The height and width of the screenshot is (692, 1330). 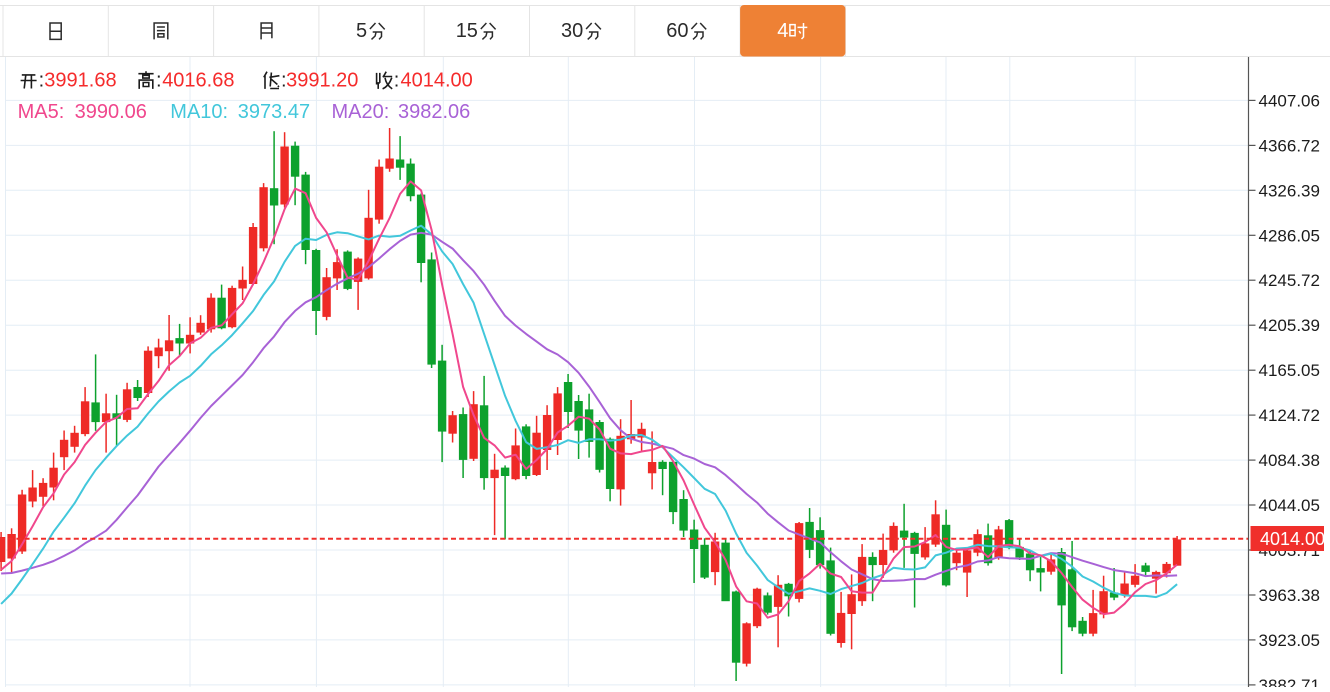 What do you see at coordinates (1289, 100) in the screenshot?
I see `svg-text: 4407.06` at bounding box center [1289, 100].